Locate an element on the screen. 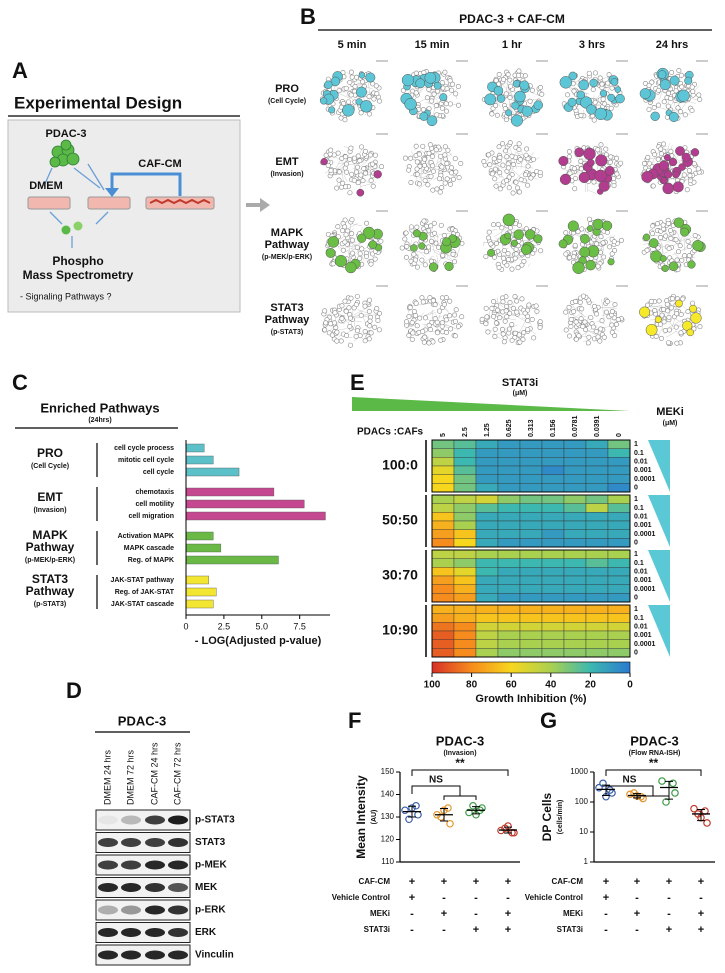  category-label: Activation MAPK is located at coordinates (146, 536).